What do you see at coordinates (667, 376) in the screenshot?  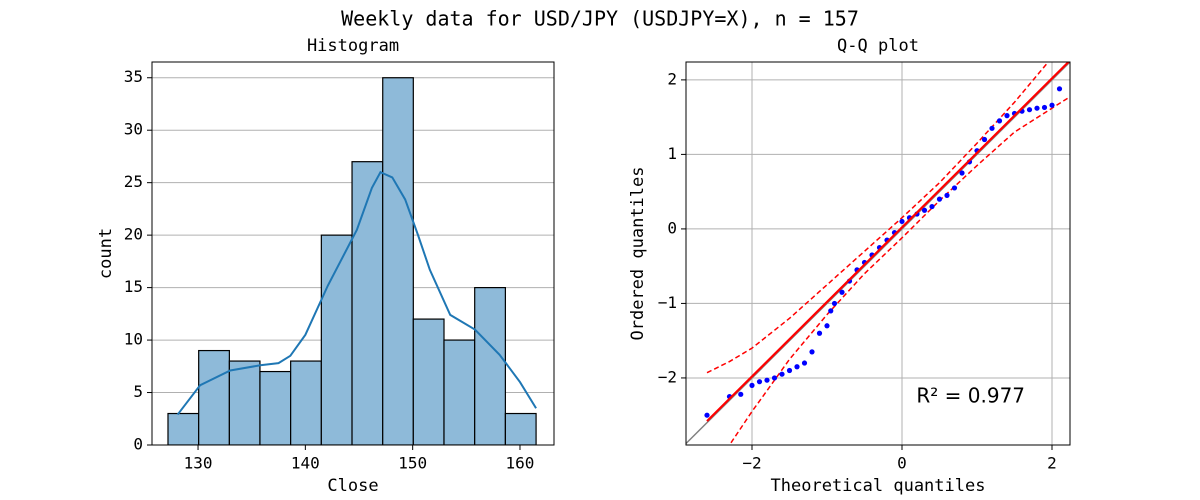 I see `y-tick-label: −2` at bounding box center [667, 376].